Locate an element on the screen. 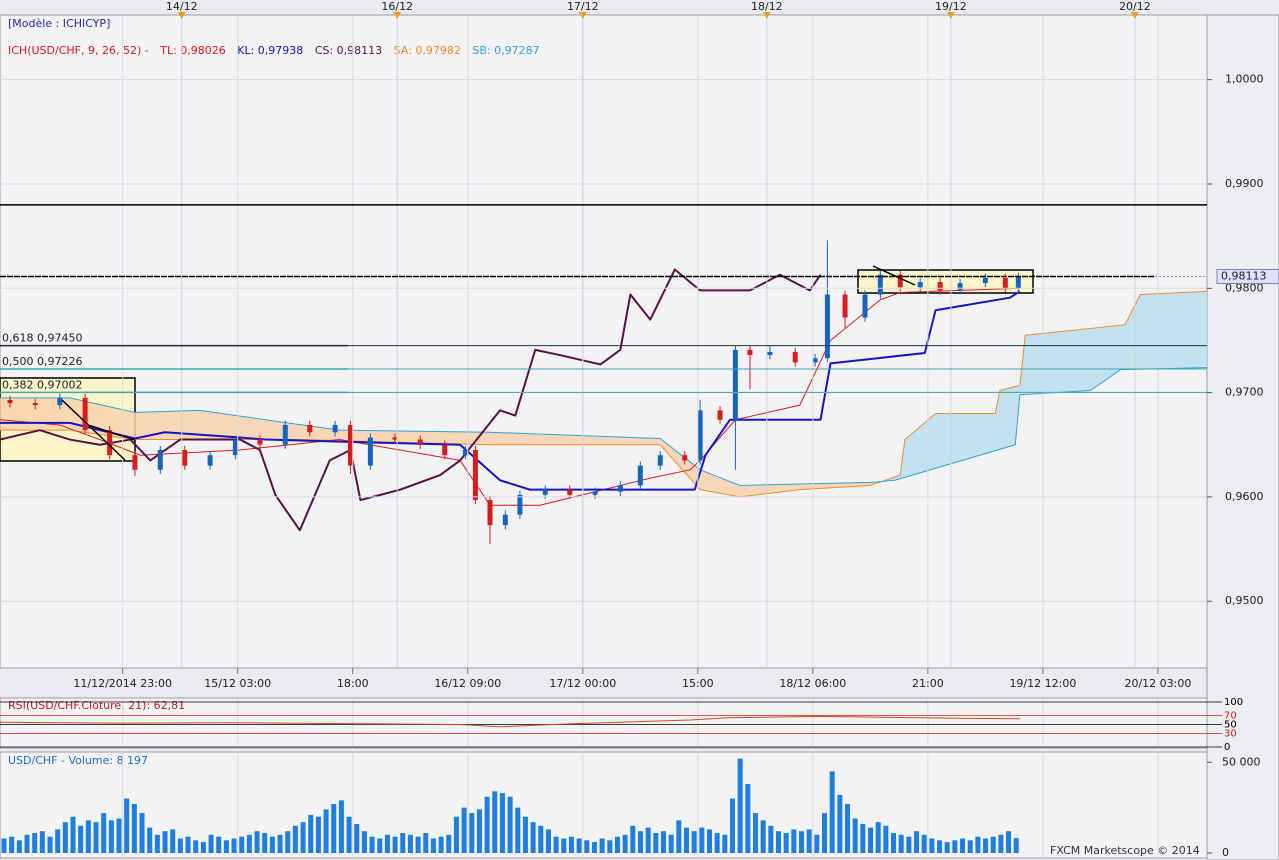  date-label: 14/12 is located at coordinates (182, 6).